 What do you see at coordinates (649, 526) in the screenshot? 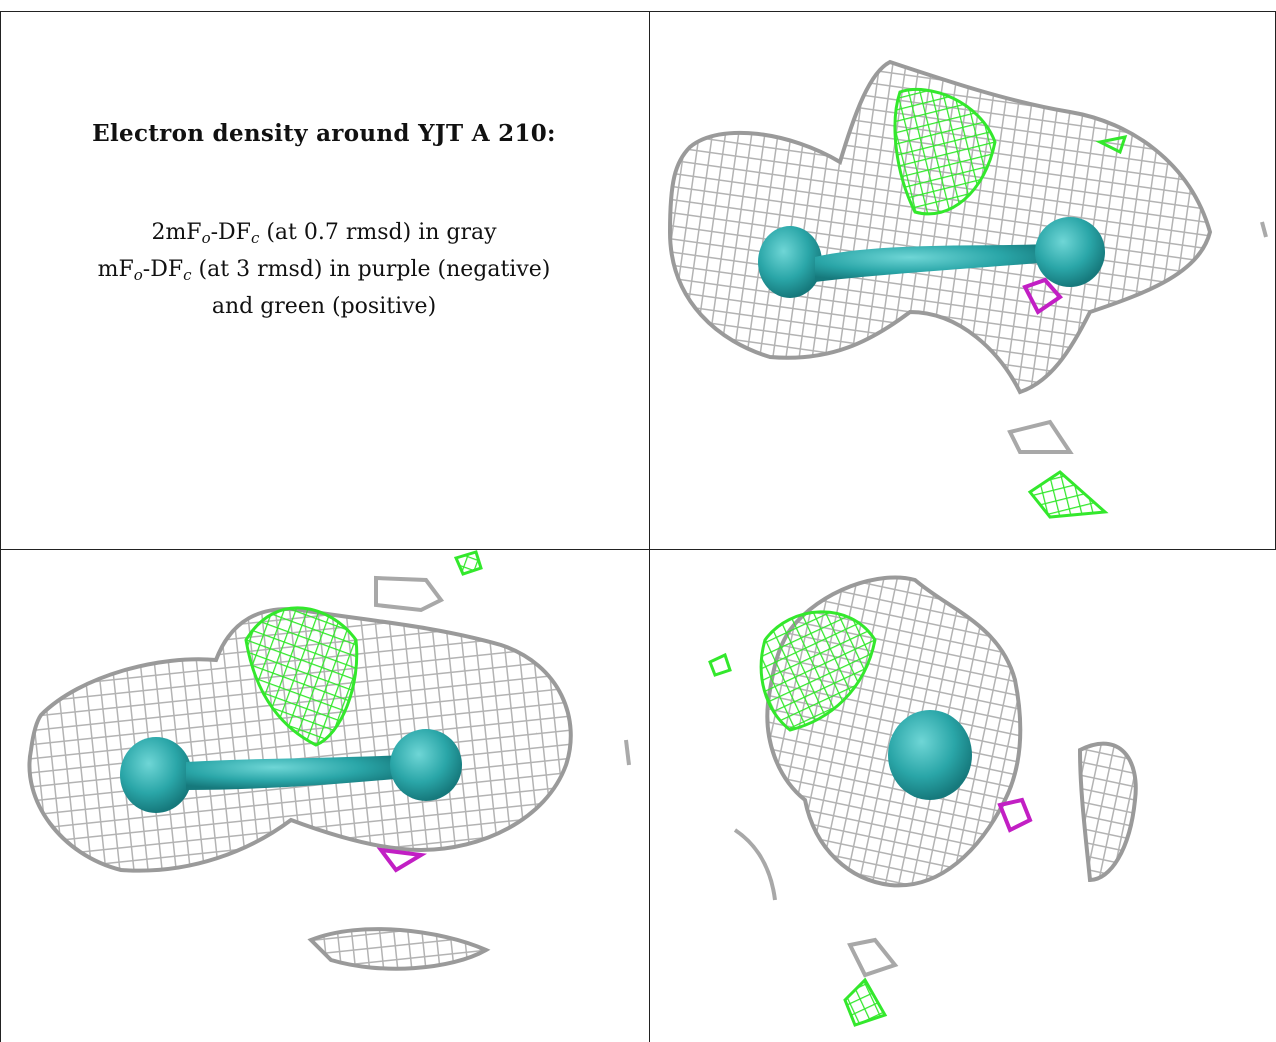
I see `center-divider` at bounding box center [649, 526].